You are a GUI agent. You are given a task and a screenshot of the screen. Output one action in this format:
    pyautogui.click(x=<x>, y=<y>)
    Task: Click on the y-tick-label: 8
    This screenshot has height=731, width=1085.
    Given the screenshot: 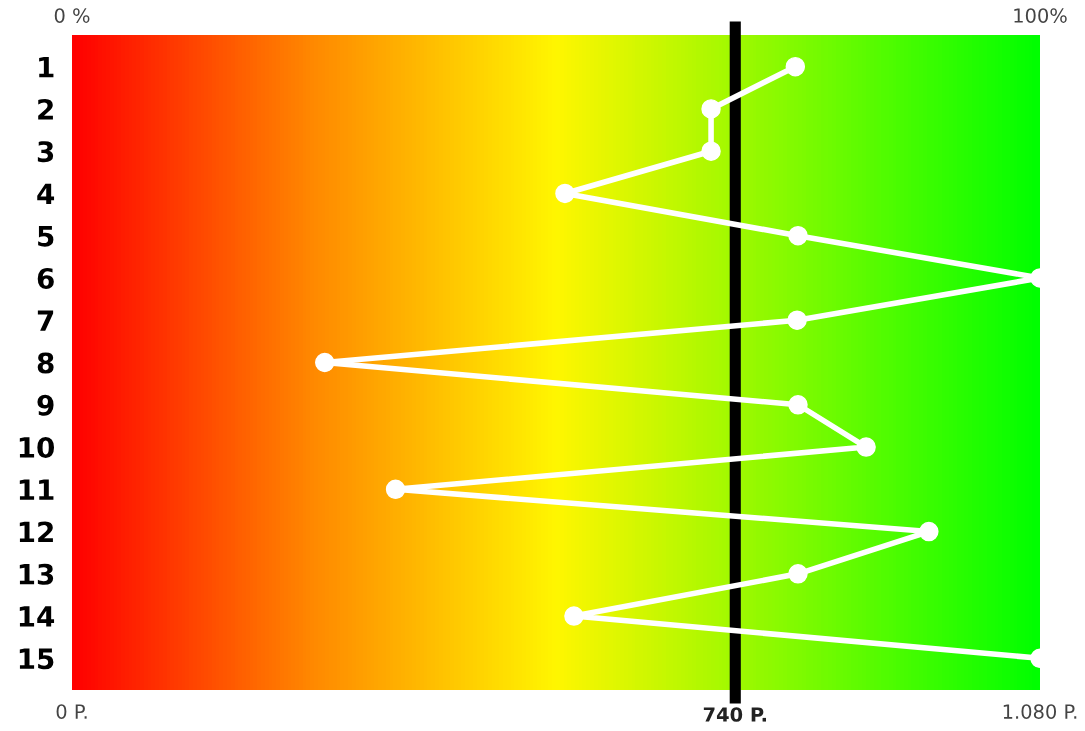 What is the action you would take?
    pyautogui.click(x=45, y=363)
    